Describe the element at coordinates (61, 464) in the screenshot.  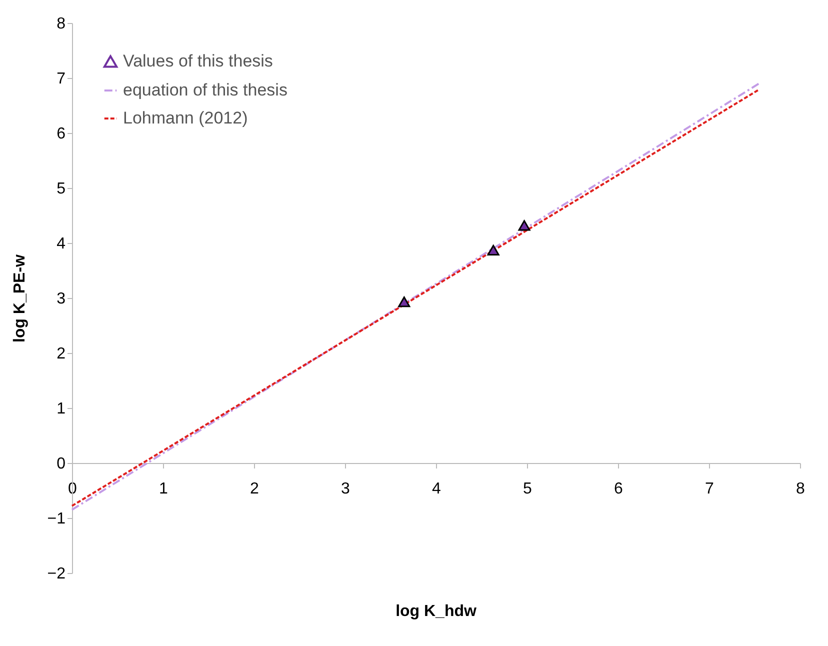
I see `y-tick-label: 0` at that location.